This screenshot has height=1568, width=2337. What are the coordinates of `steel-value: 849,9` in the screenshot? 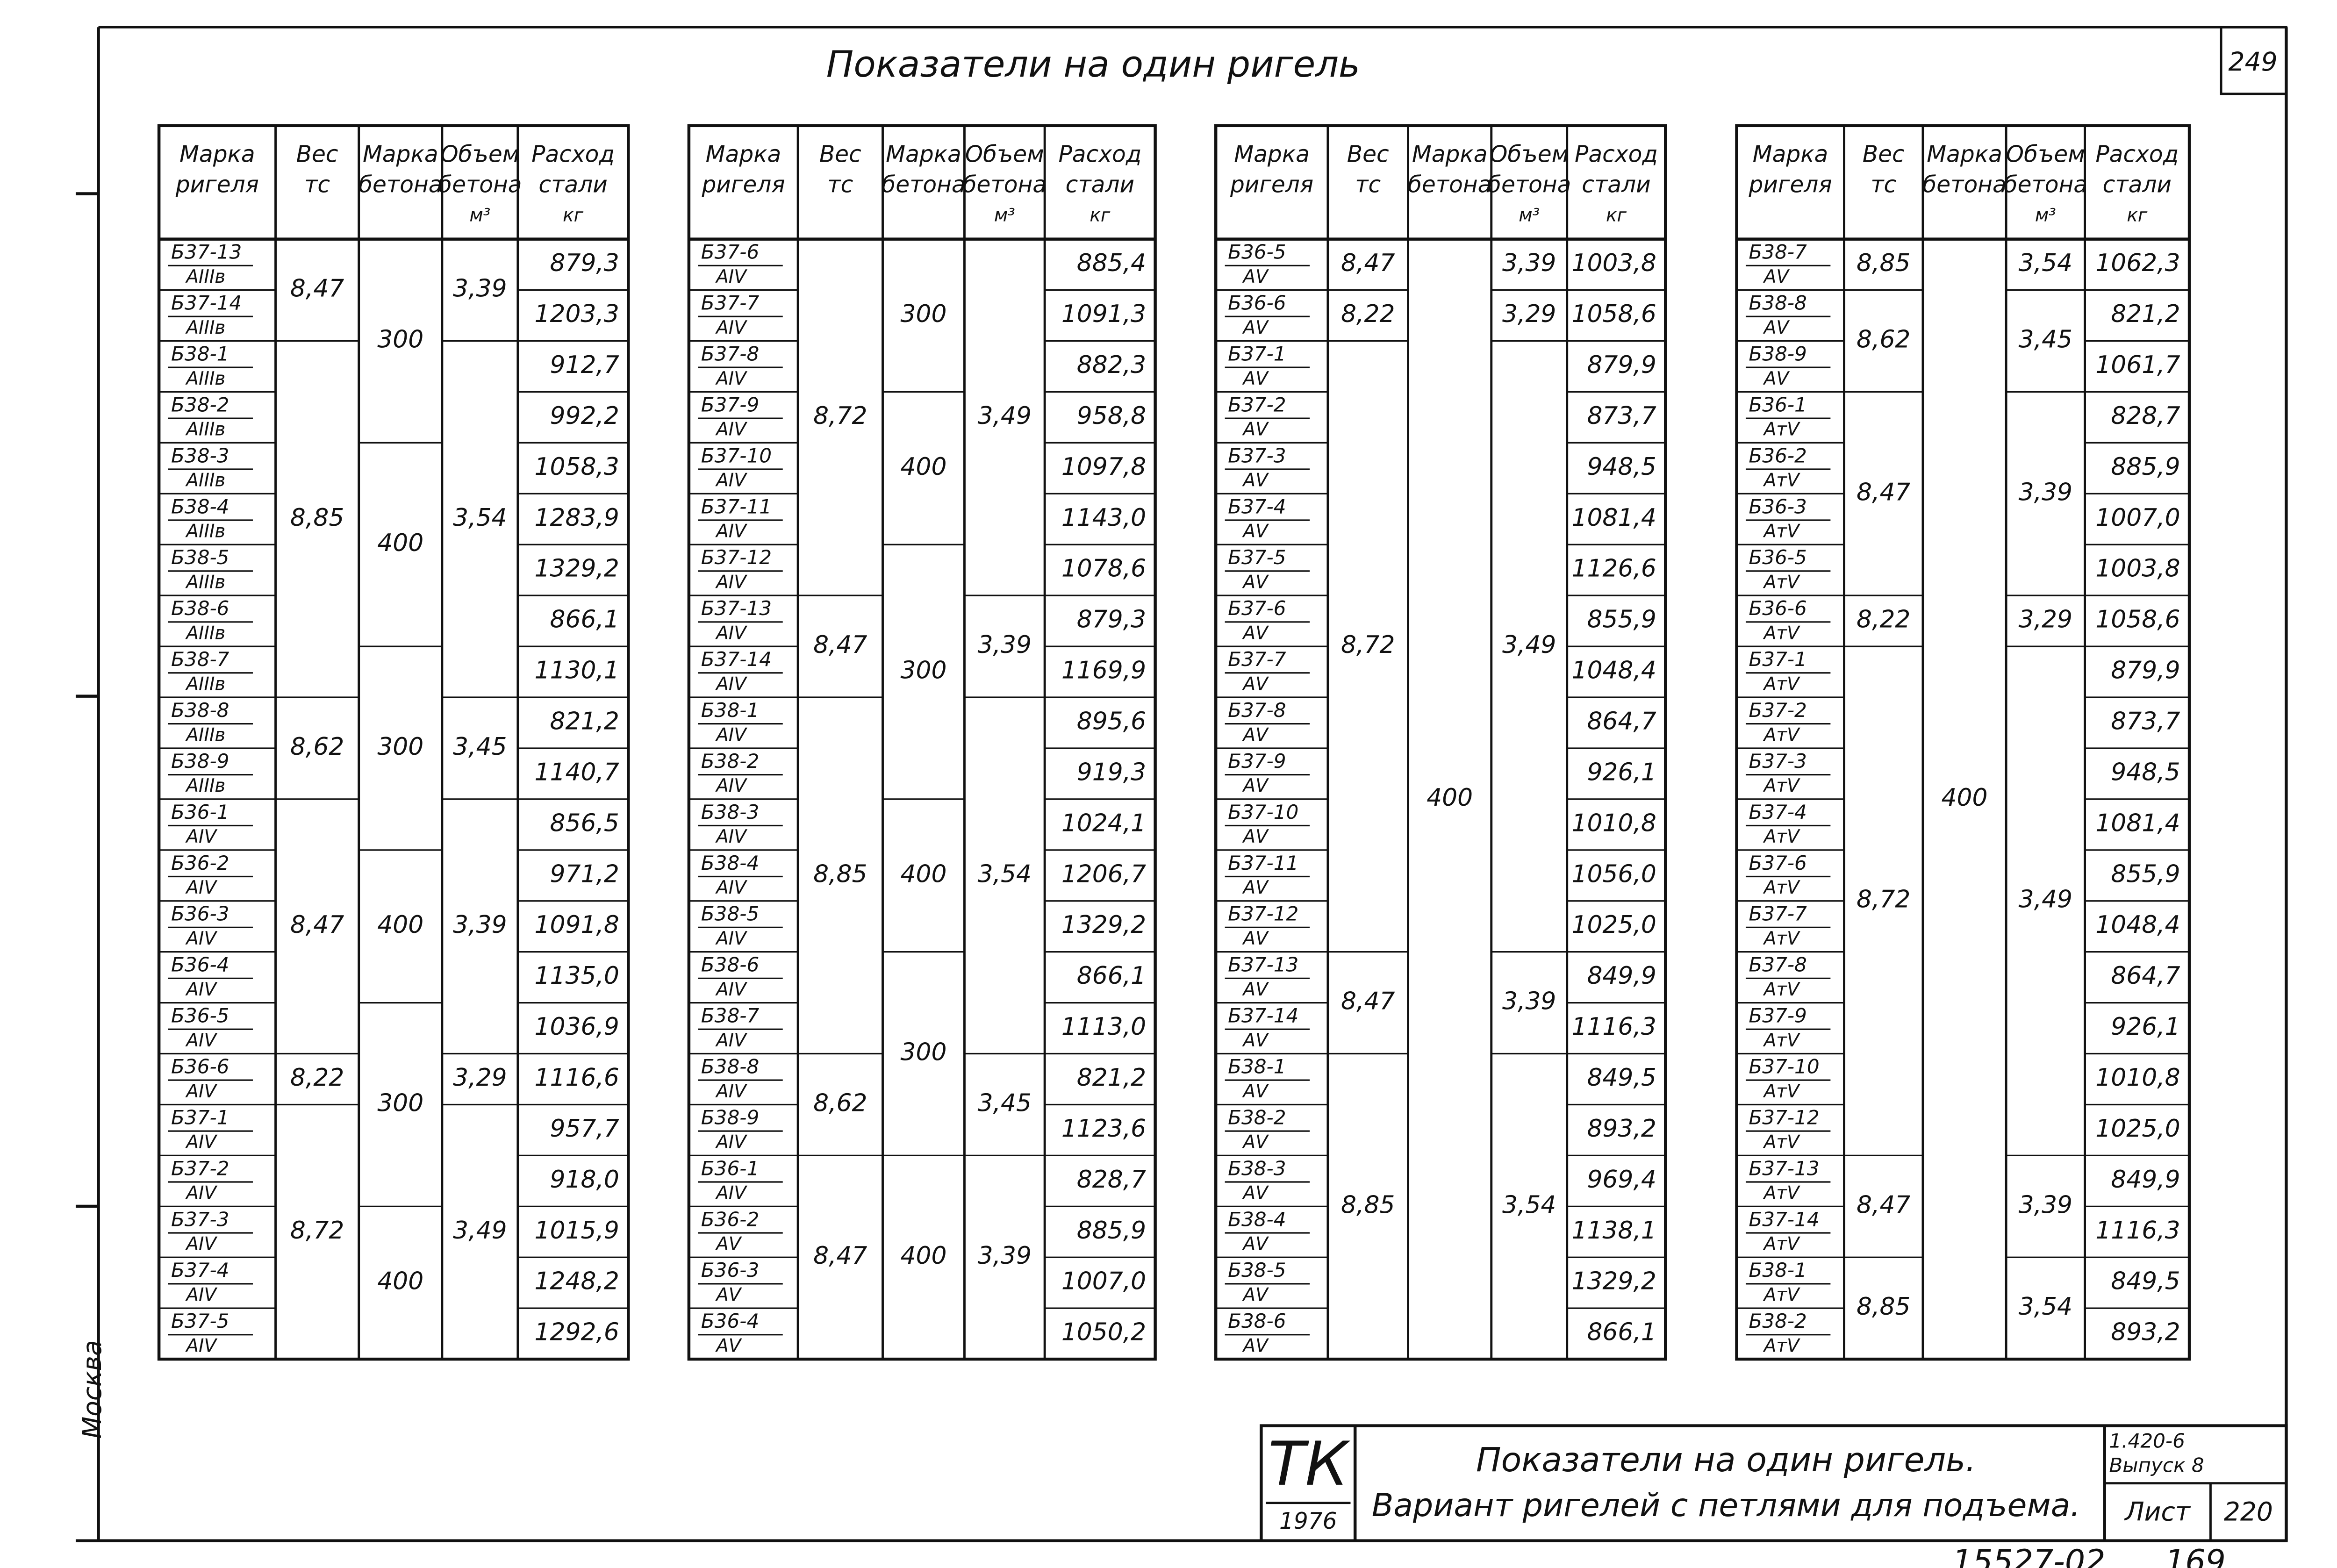 It's located at (2145, 1180).